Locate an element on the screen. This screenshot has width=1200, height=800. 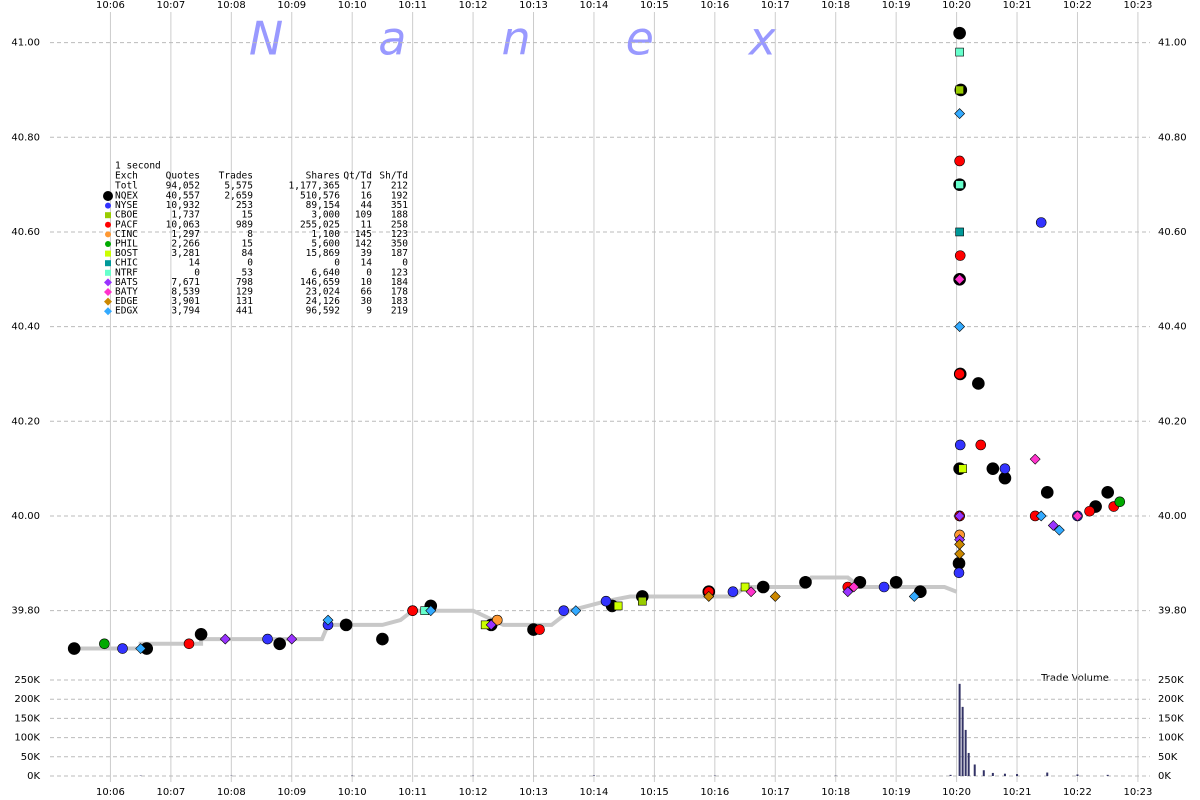
table-cell: 109 is located at coordinates (363, 215).